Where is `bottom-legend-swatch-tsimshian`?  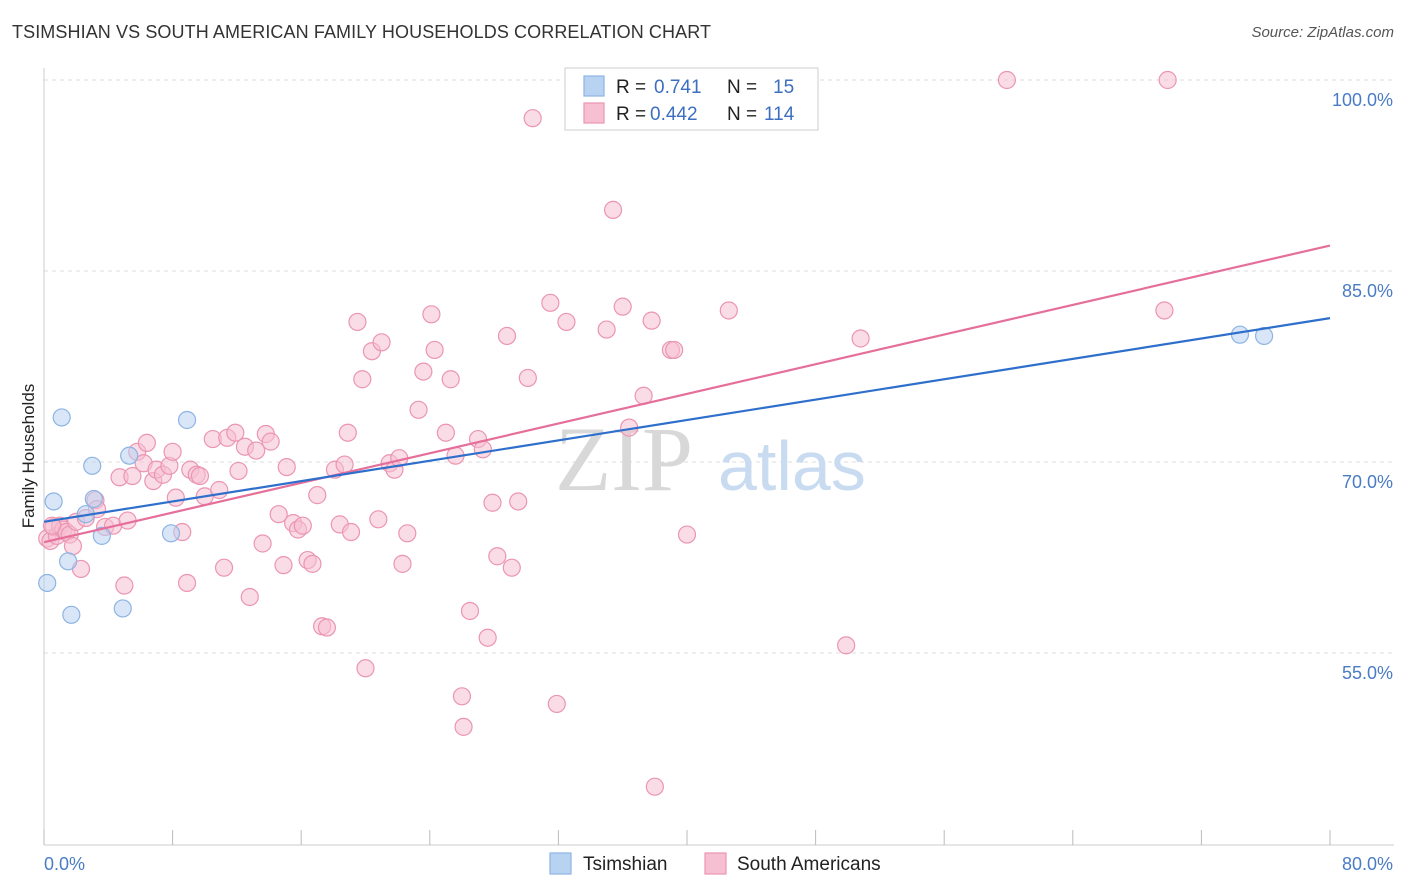
bottom-legend-swatch-tsimshian is located at coordinates (560, 863).